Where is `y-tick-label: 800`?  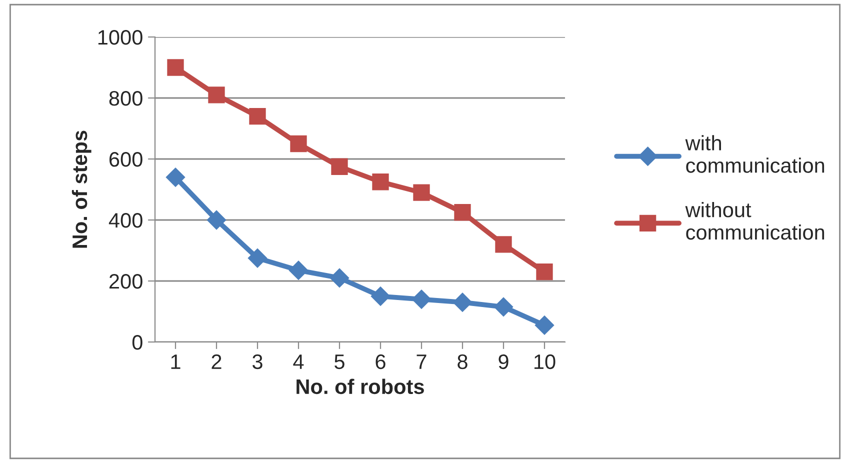 y-tick-label: 800 is located at coordinates (125, 98).